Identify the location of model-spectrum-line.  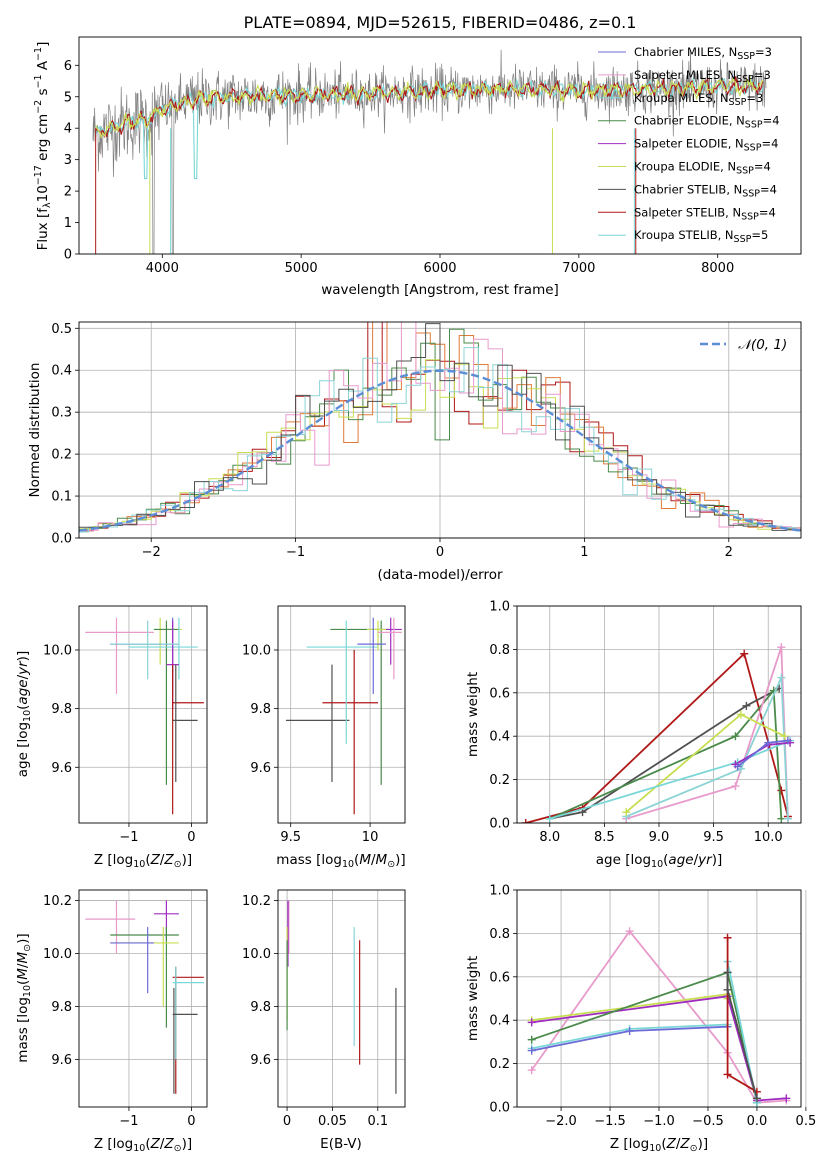
(429, 107).